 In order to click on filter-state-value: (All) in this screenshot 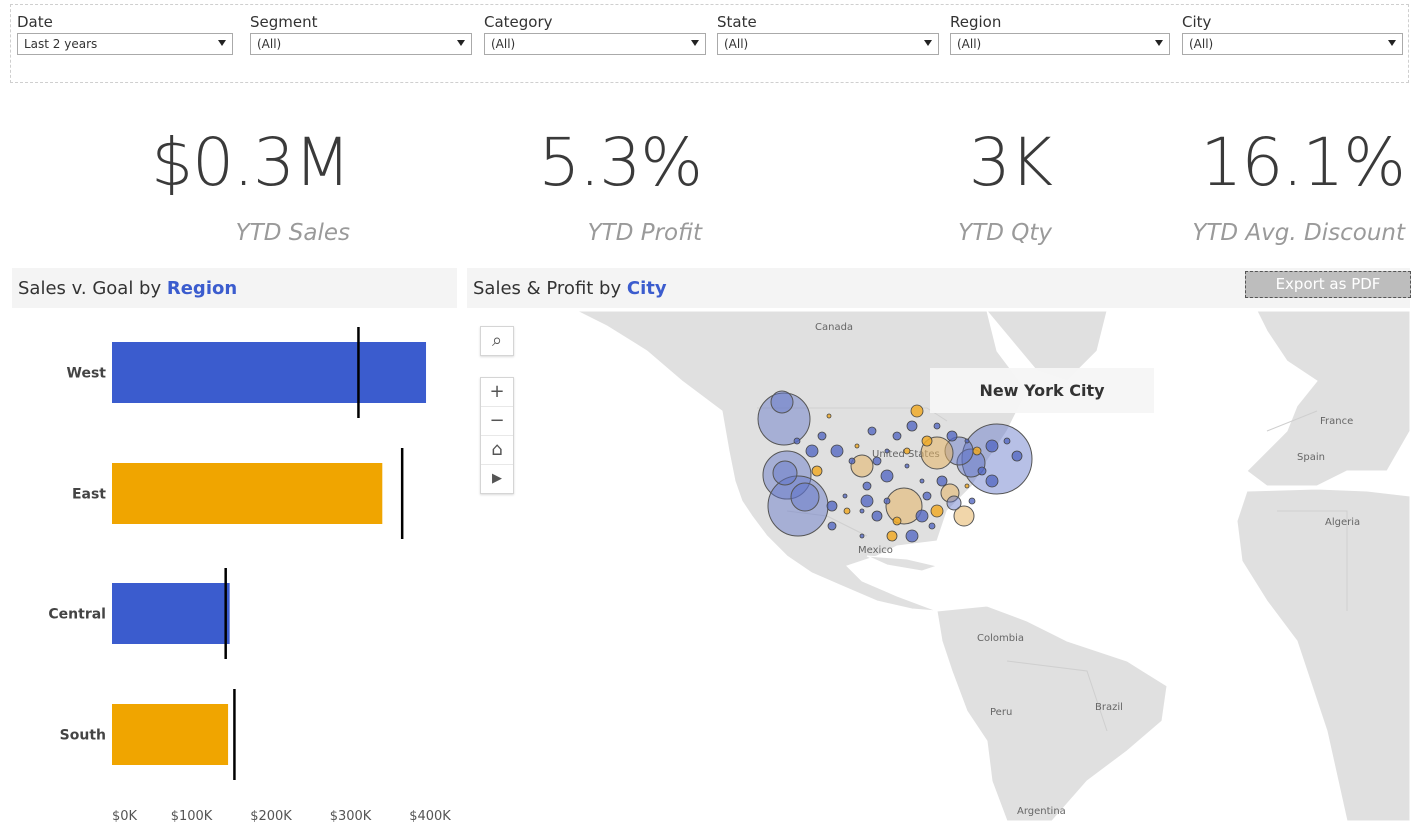, I will do `click(736, 44)`.